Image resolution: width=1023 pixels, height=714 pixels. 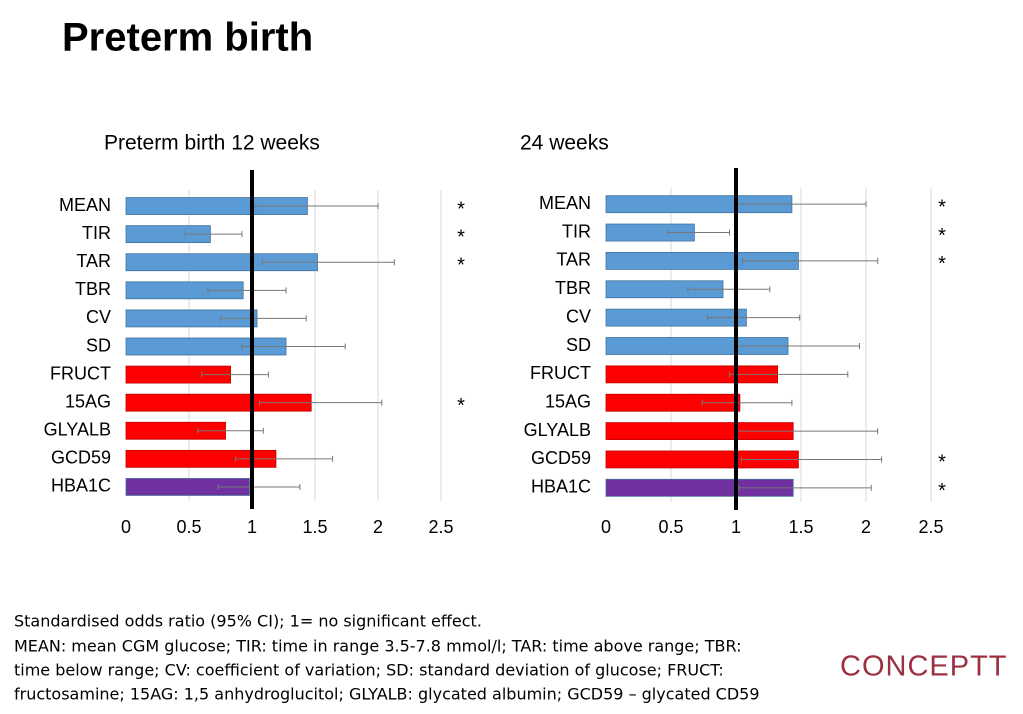 I want to click on chart-title: Preterm birth 12 weeks, so click(x=212, y=143).